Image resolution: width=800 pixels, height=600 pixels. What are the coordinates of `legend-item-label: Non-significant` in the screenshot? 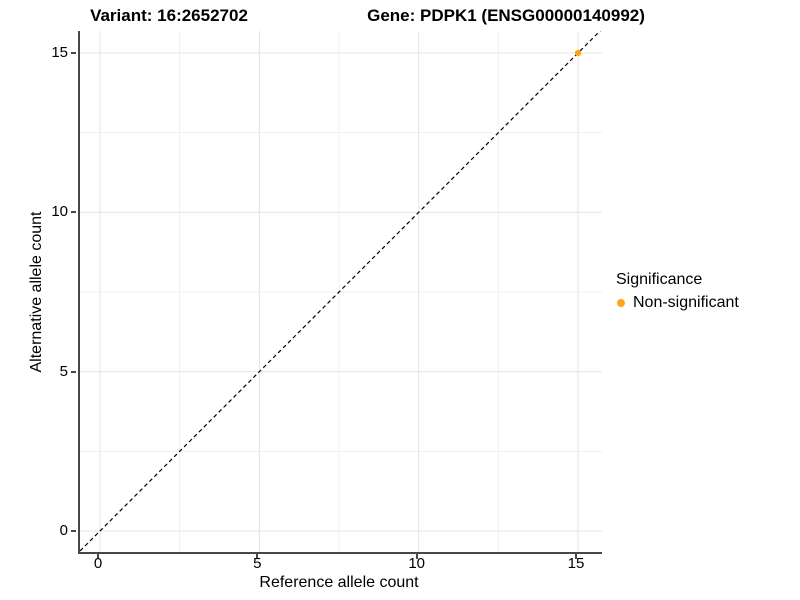 It's located at (686, 302).